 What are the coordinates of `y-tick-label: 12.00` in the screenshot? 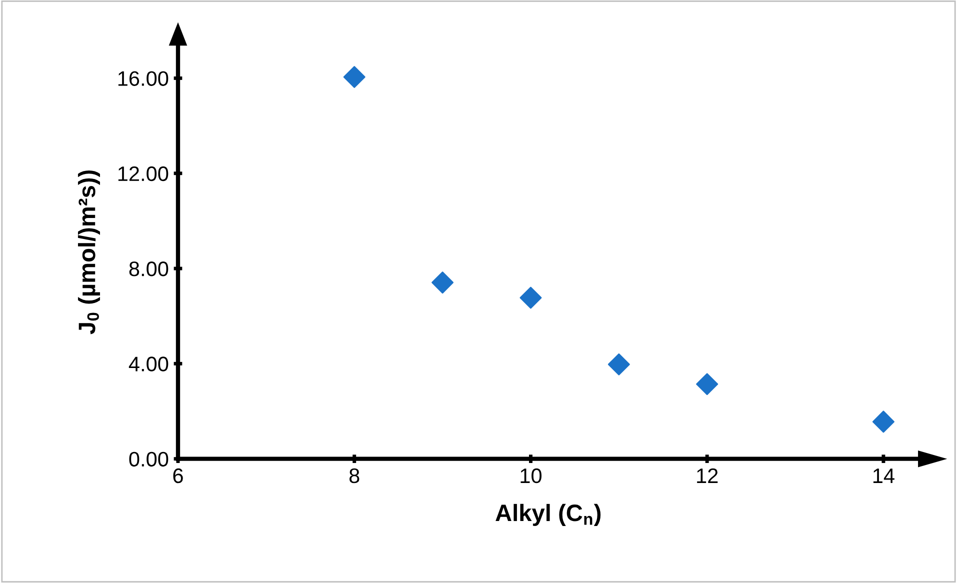 It's located at (143, 174).